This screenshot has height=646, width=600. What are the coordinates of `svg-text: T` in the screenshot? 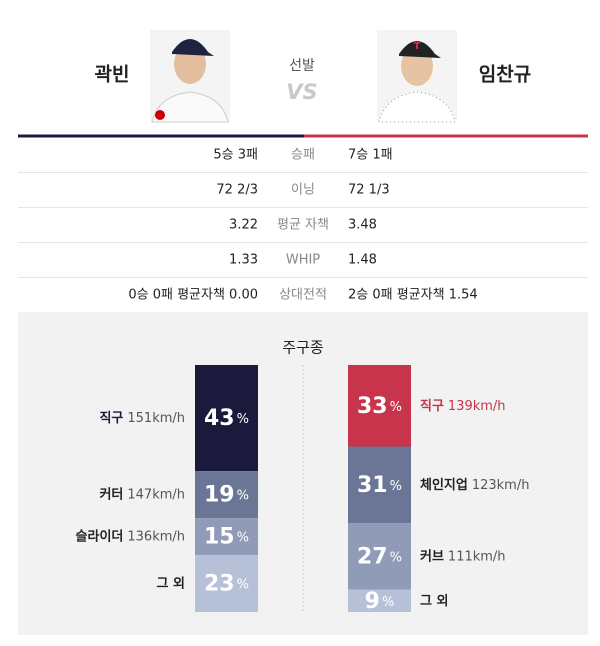 It's located at (417, 46).